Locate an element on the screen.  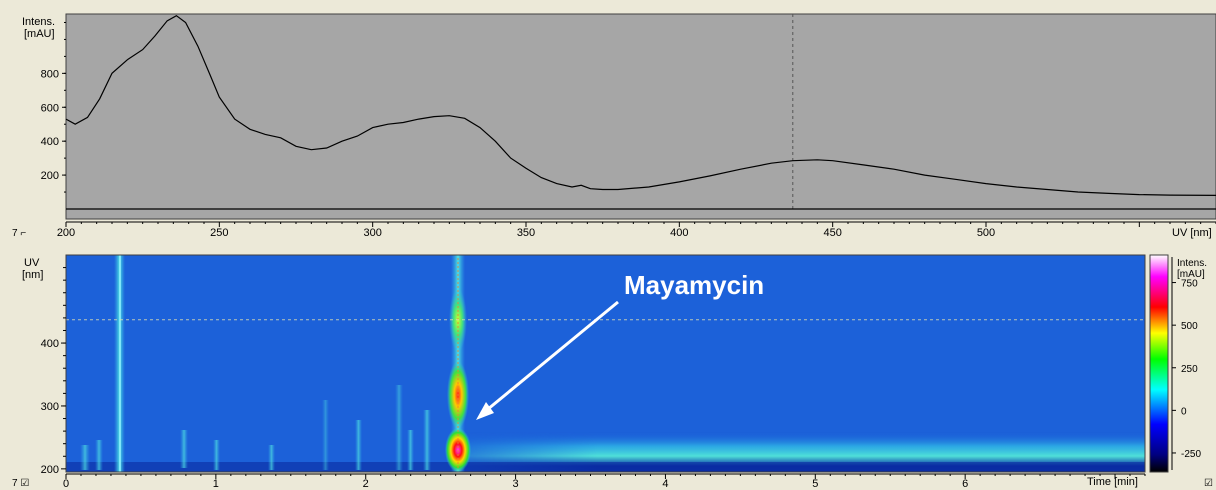
heatmap-x-tick-label: 5 is located at coordinates (815, 484).